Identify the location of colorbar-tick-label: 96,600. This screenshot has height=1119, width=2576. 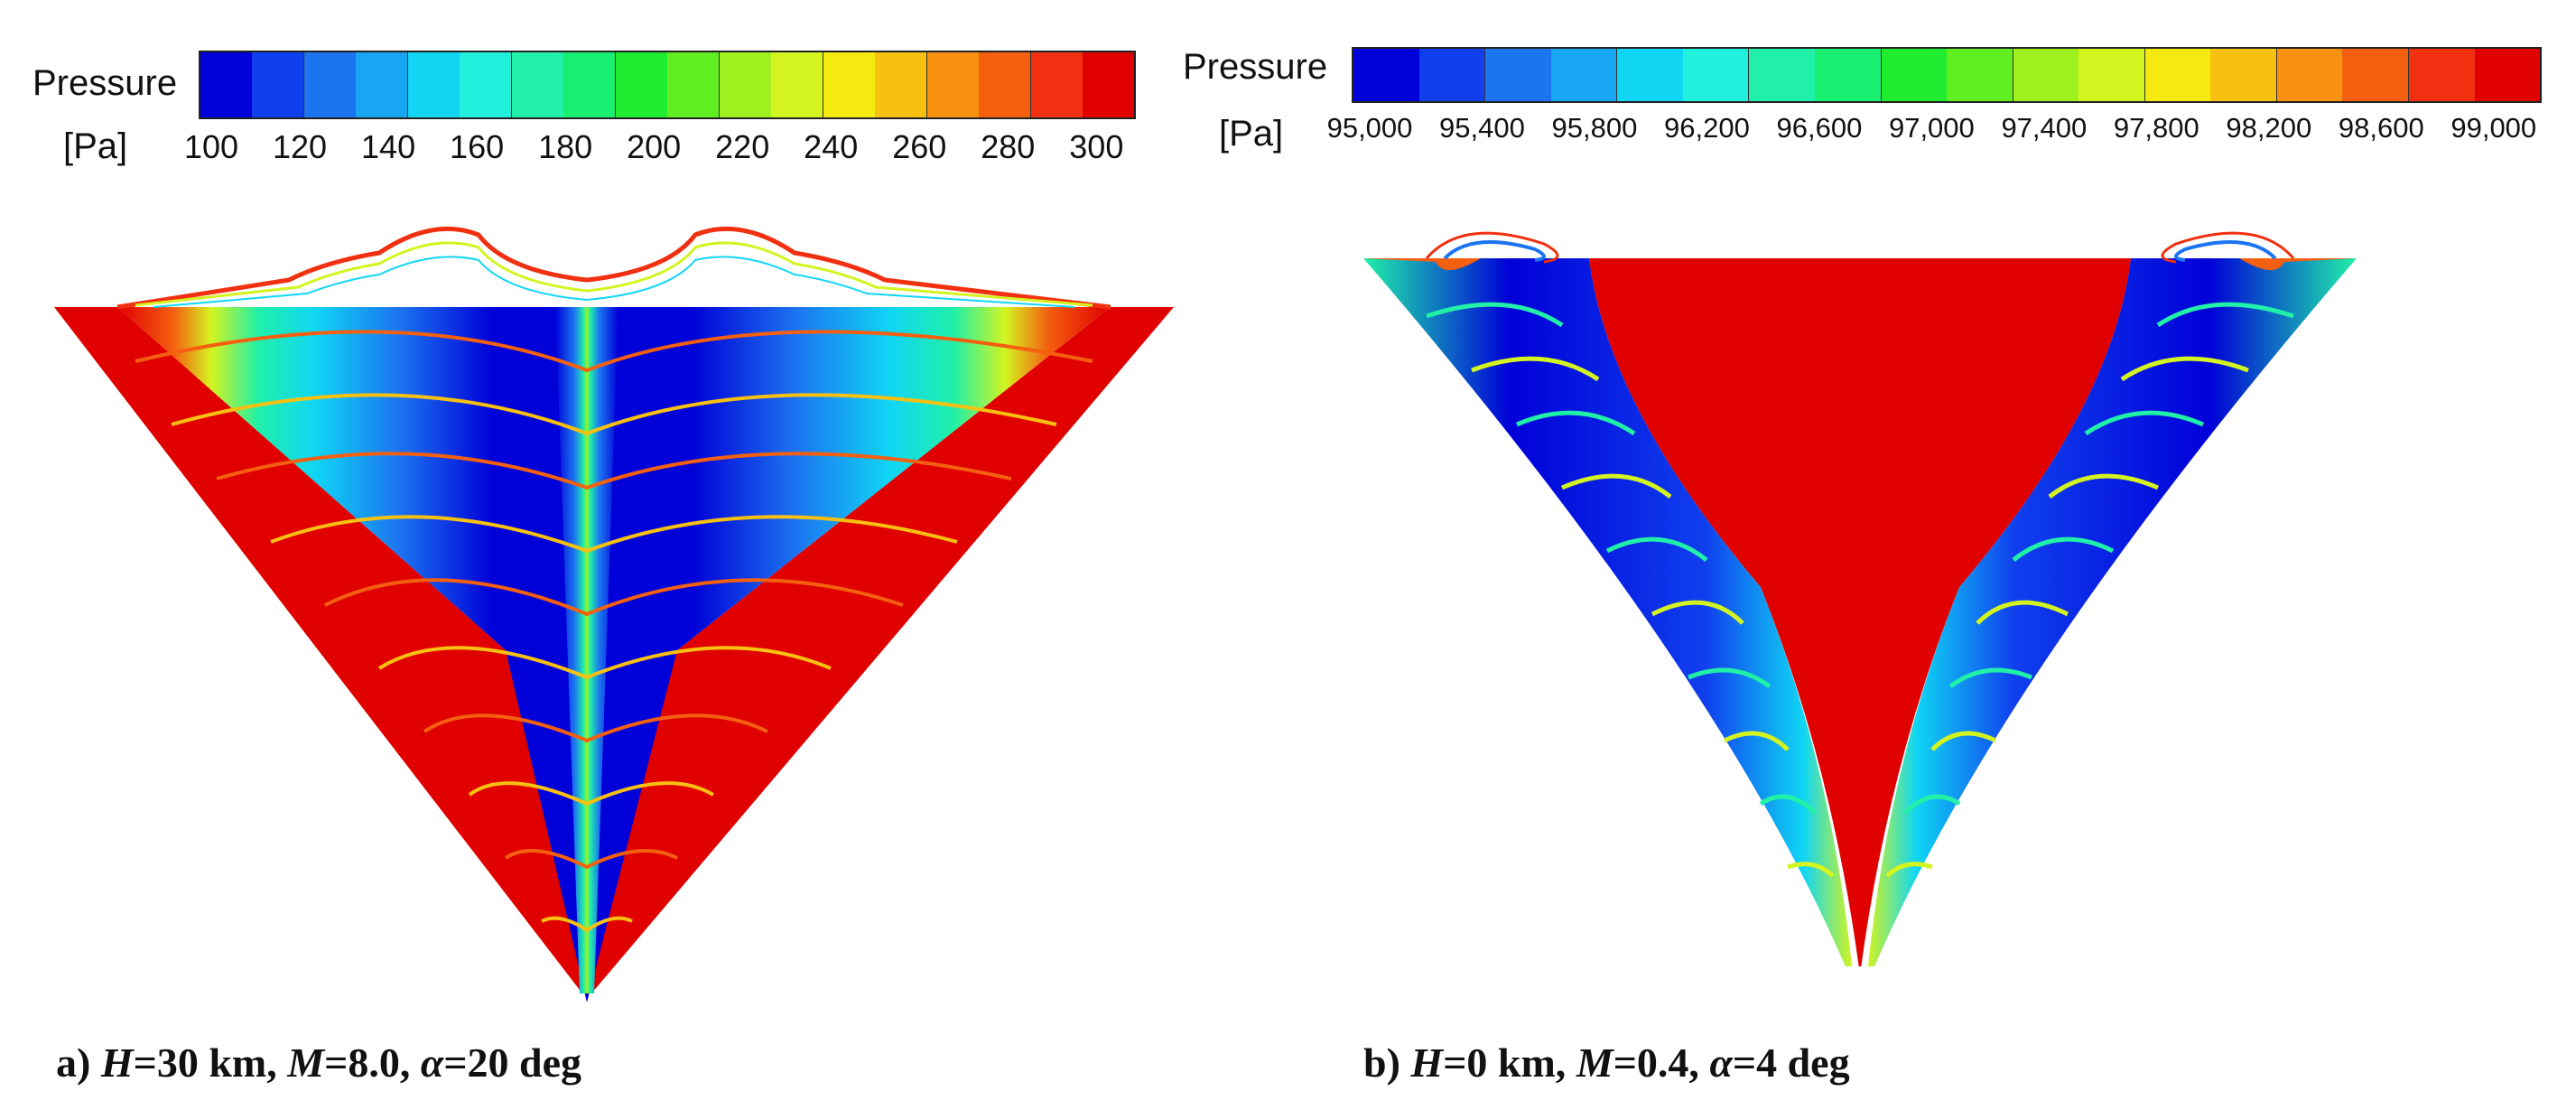
(1819, 128).